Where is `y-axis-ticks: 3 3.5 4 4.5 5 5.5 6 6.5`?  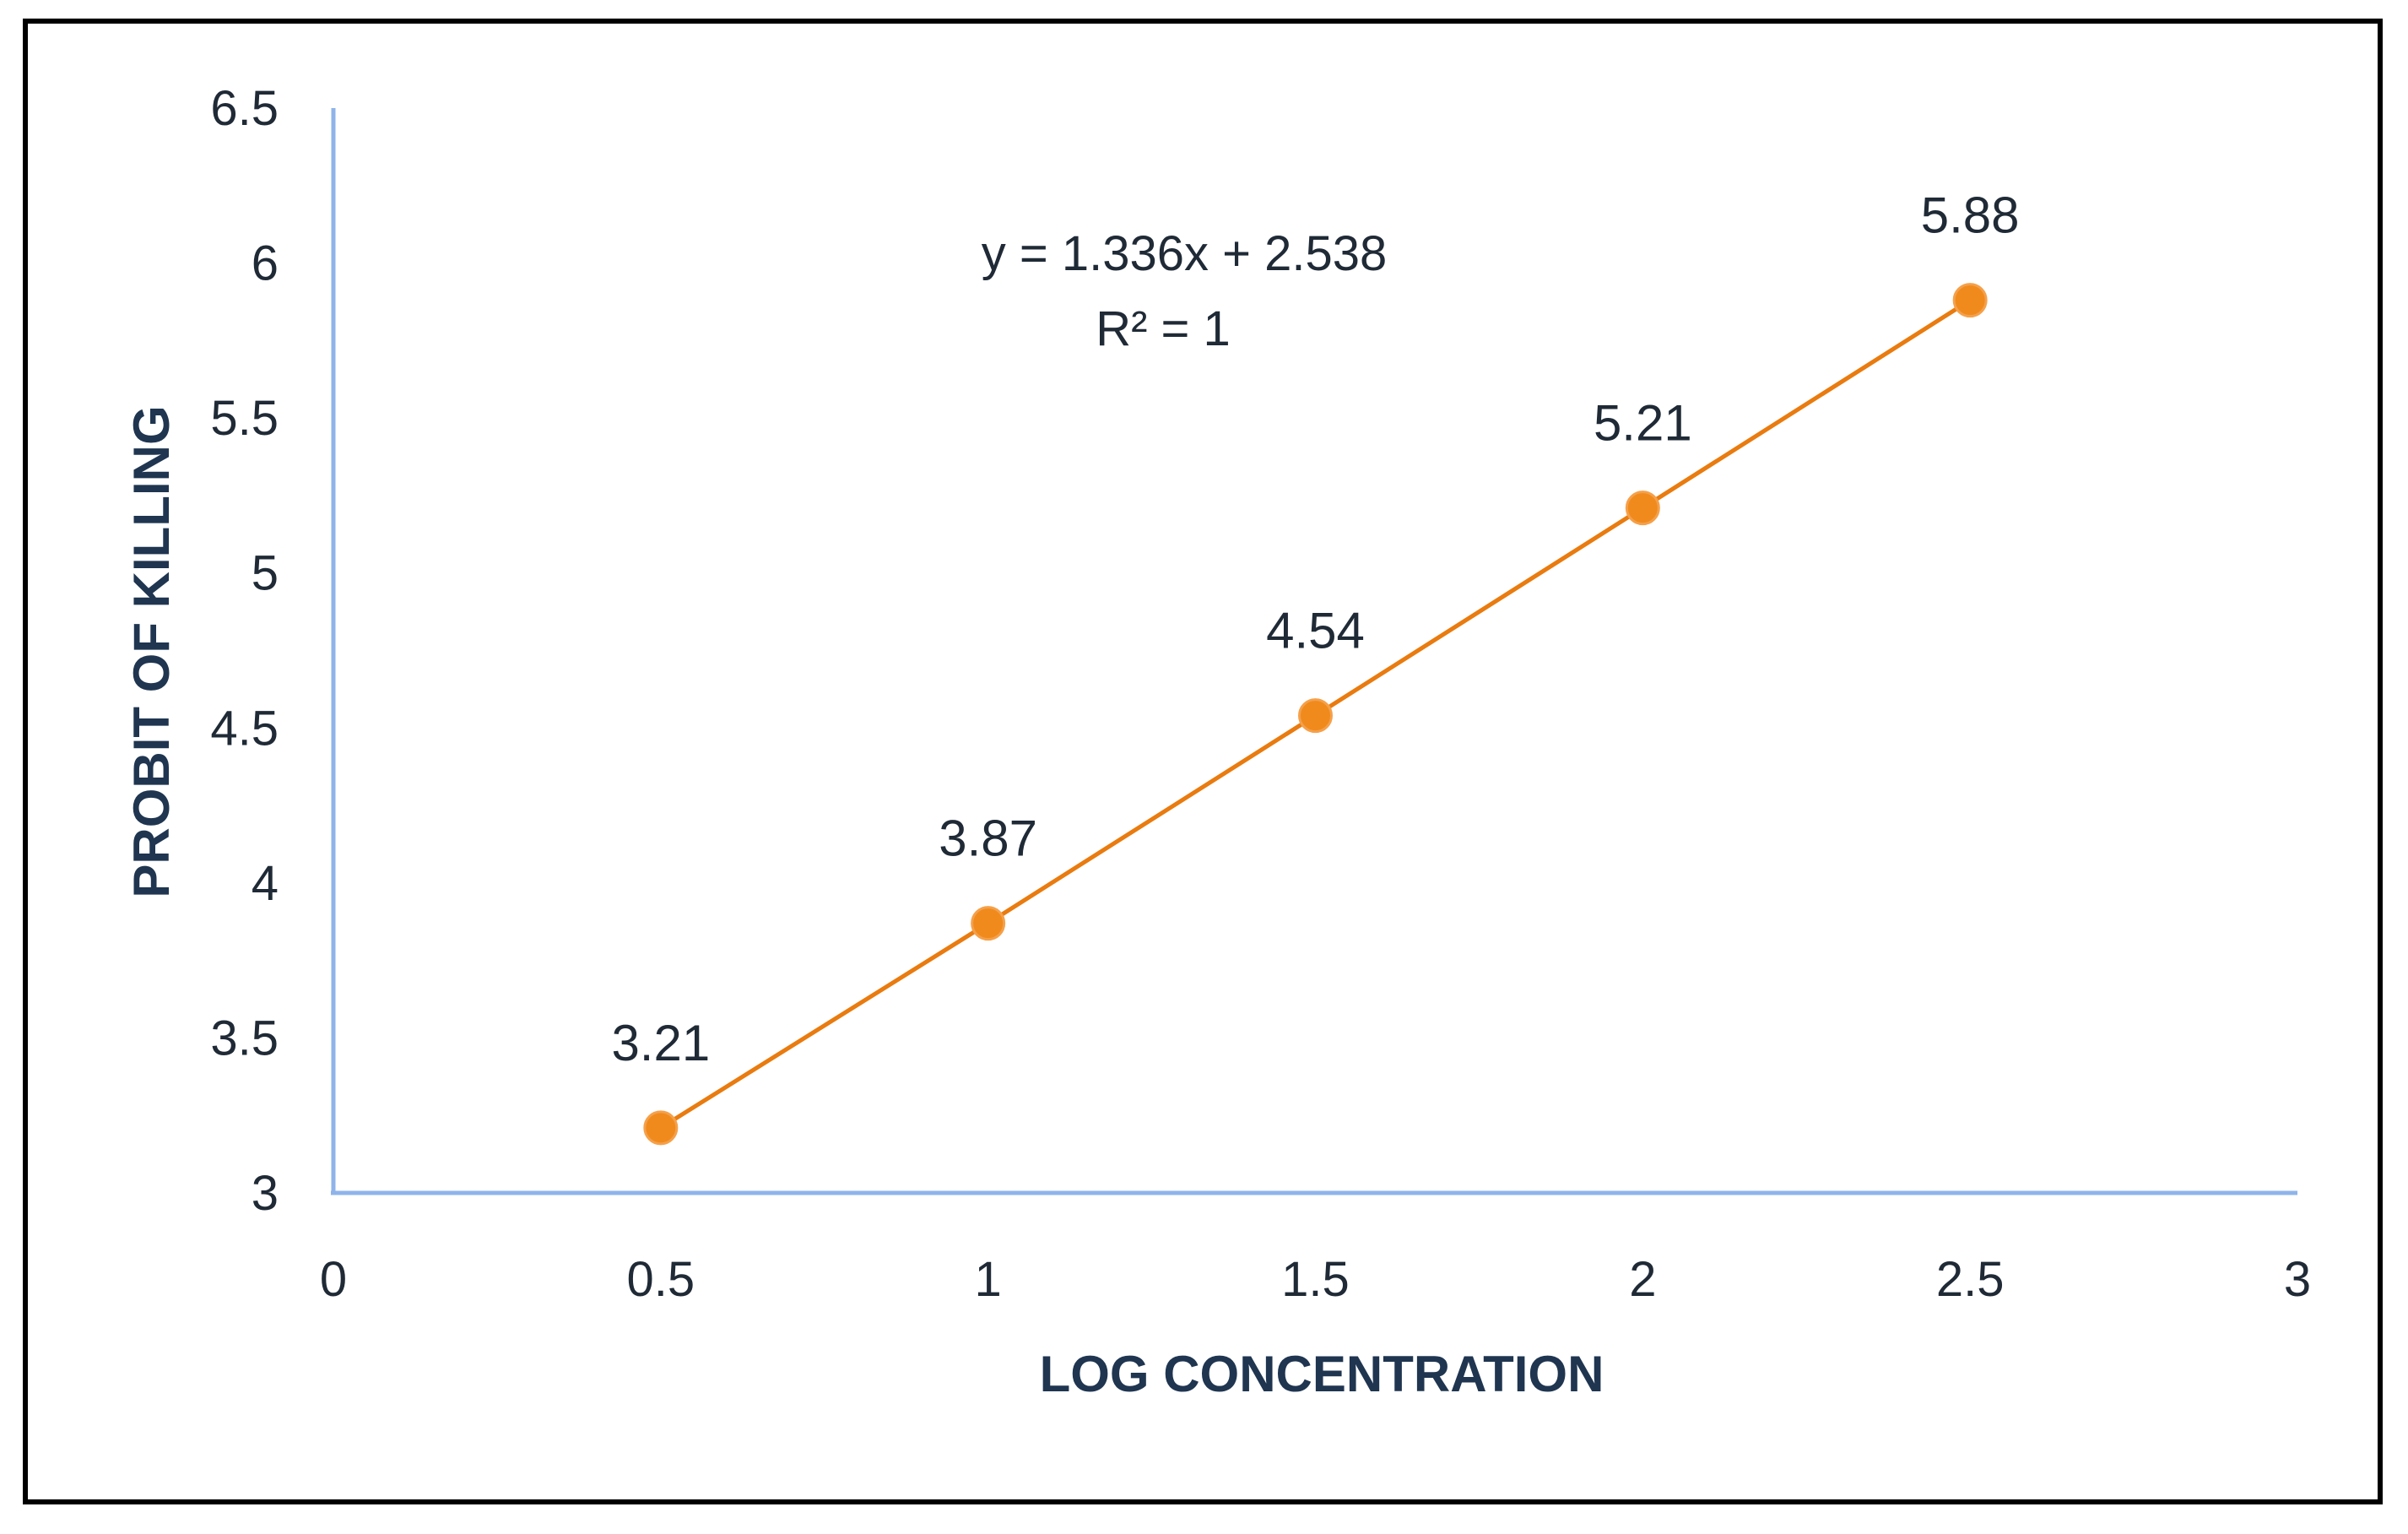
y-axis-ticks: 3 3.5 4 4.5 5 5.5 6 6.5 is located at coordinates (244, 651).